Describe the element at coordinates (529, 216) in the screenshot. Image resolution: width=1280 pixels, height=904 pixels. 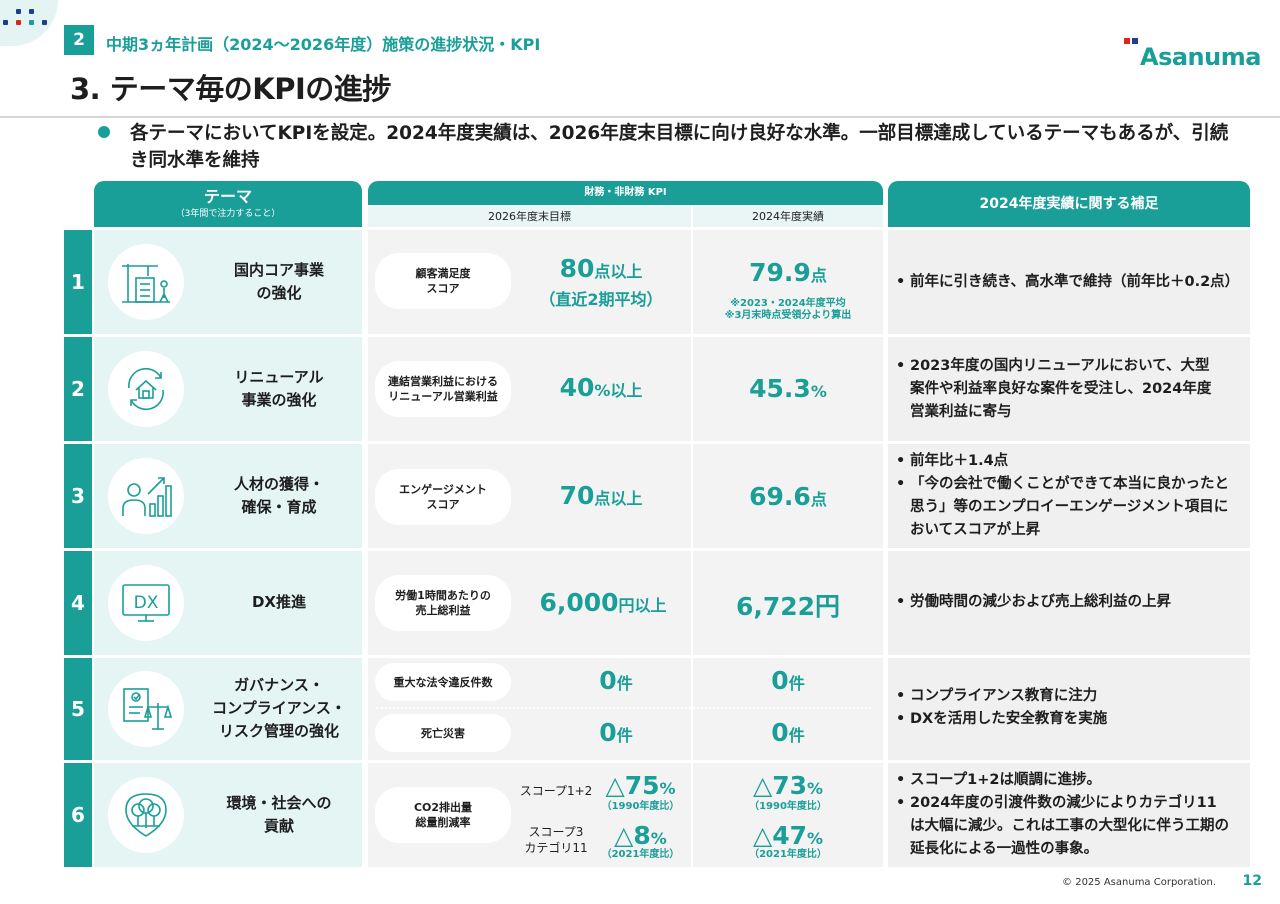
I see `target-header: 2026年度末目標` at that location.